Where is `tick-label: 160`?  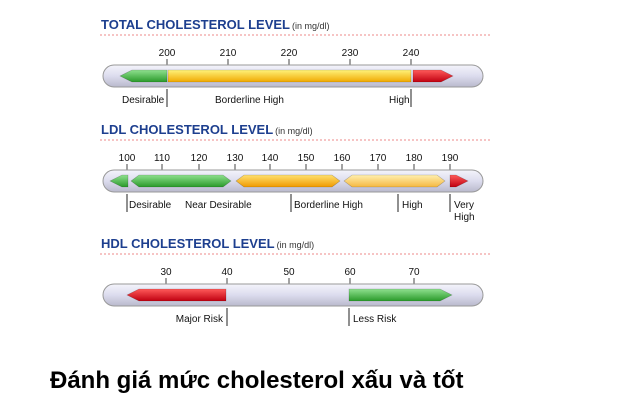
tick-label: 160 is located at coordinates (342, 158).